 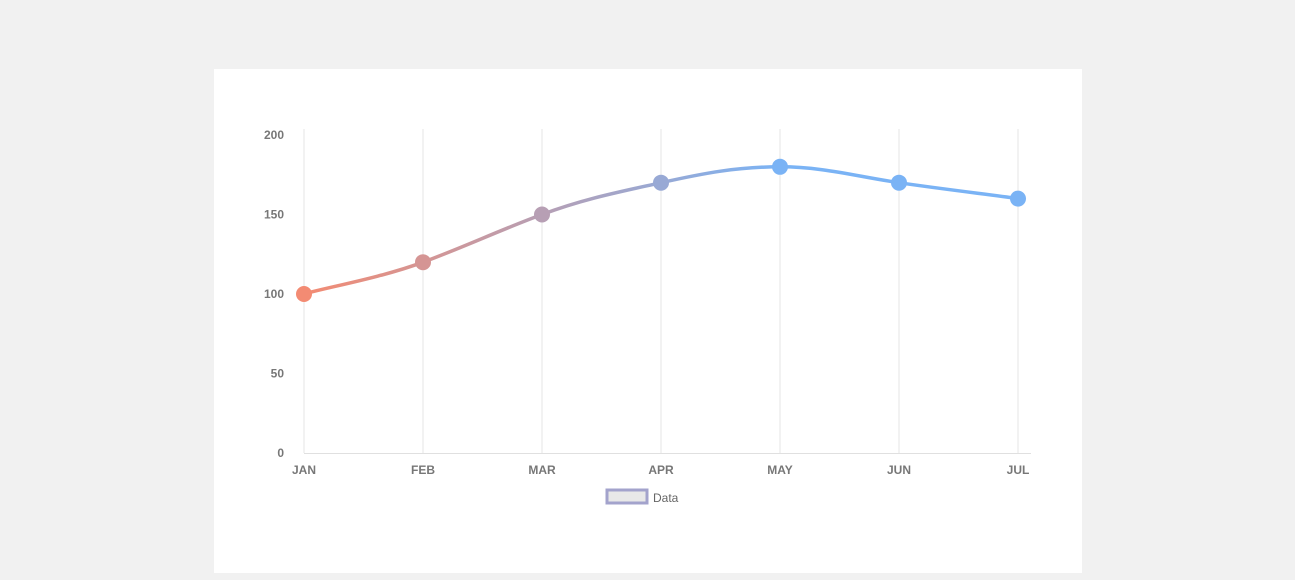 I want to click on y-tick-label: 200, so click(x=274, y=135).